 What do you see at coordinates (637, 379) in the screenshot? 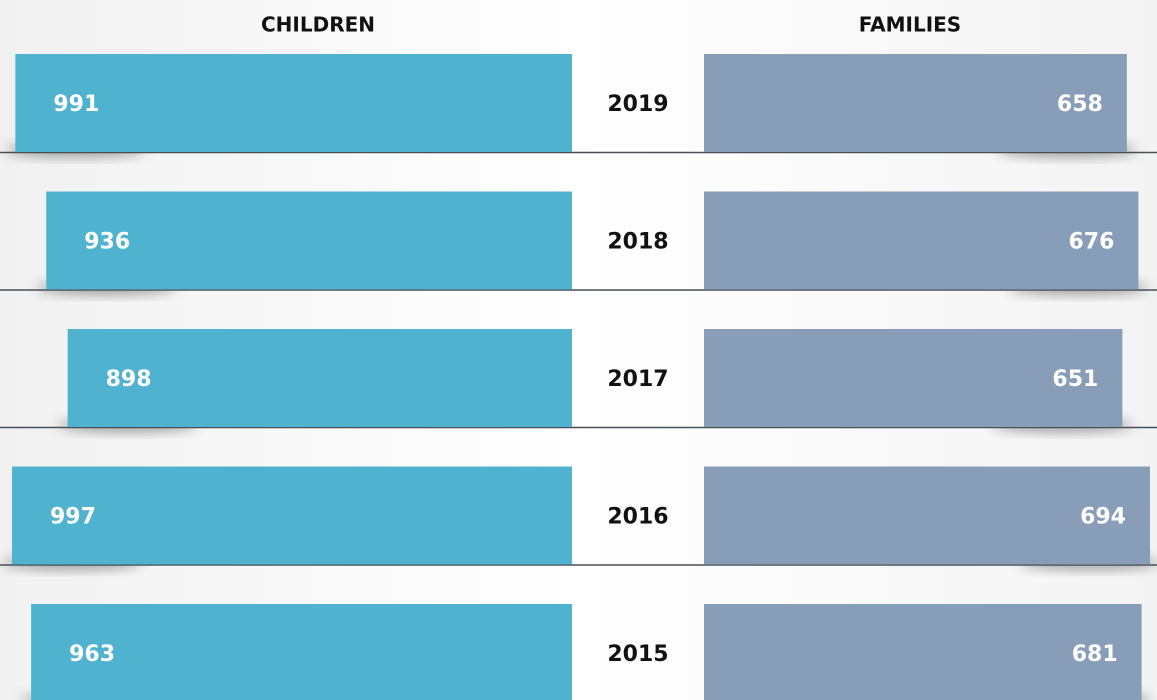
I see `category-label: 2017` at bounding box center [637, 379].